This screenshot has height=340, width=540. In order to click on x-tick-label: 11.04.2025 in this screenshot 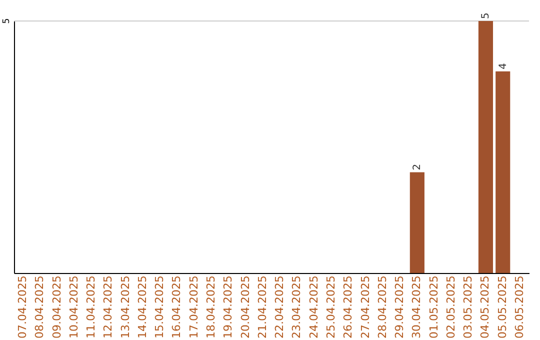, I will do `click(91, 307)`.